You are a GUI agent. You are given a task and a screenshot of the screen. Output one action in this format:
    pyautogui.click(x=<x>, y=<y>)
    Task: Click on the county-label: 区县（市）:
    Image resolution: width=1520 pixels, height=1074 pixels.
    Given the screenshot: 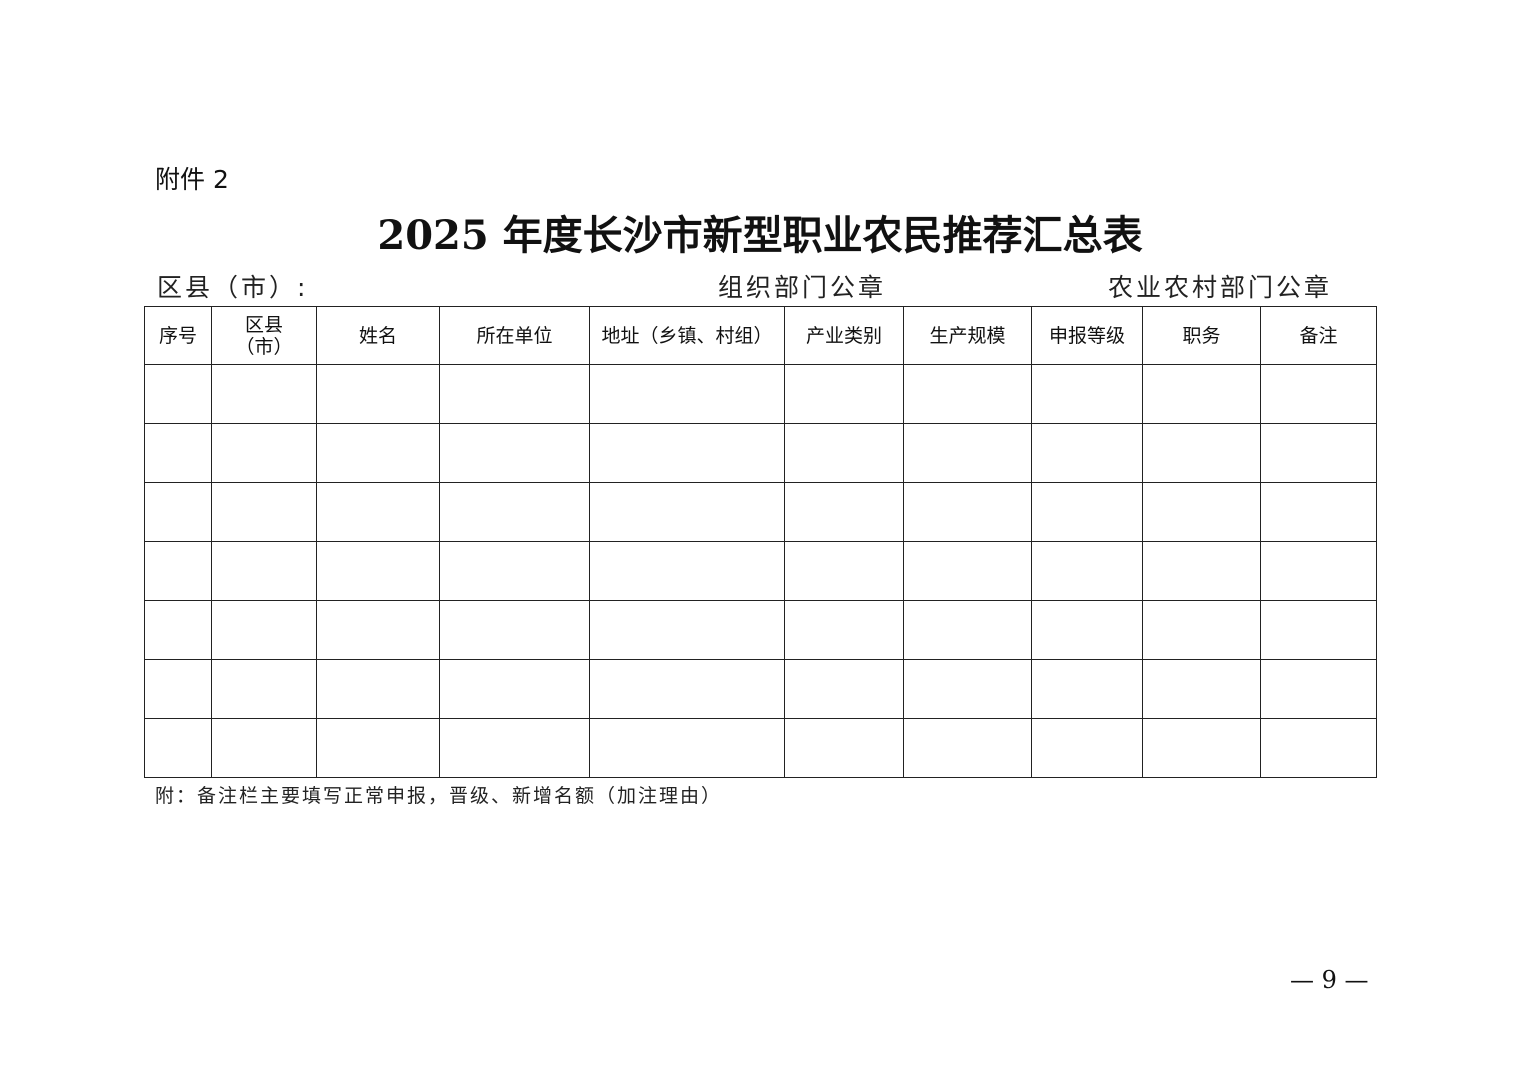 What is the action you would take?
    pyautogui.click(x=233, y=287)
    